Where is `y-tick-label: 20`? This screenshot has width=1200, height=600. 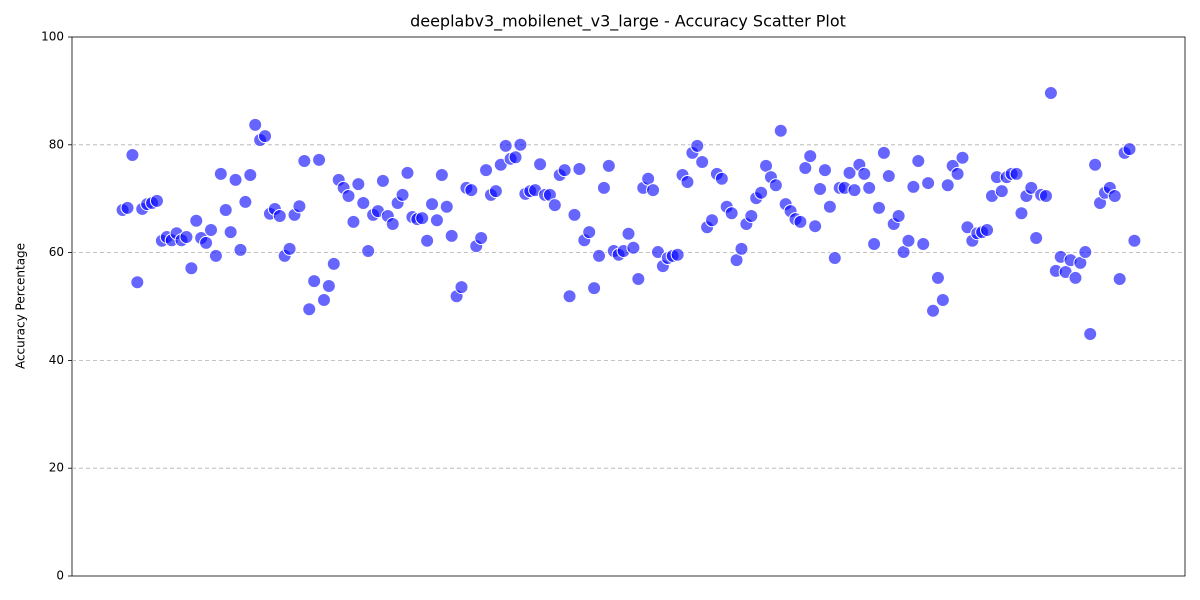
y-tick-label: 20 is located at coordinates (56, 468).